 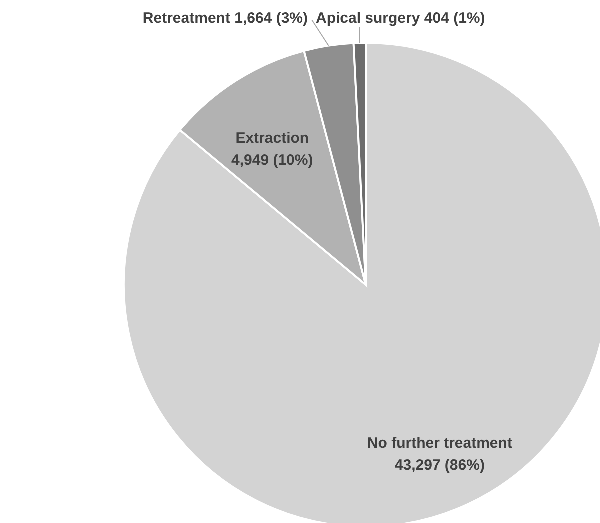 I want to click on slice-label: Extraction, so click(x=273, y=139).